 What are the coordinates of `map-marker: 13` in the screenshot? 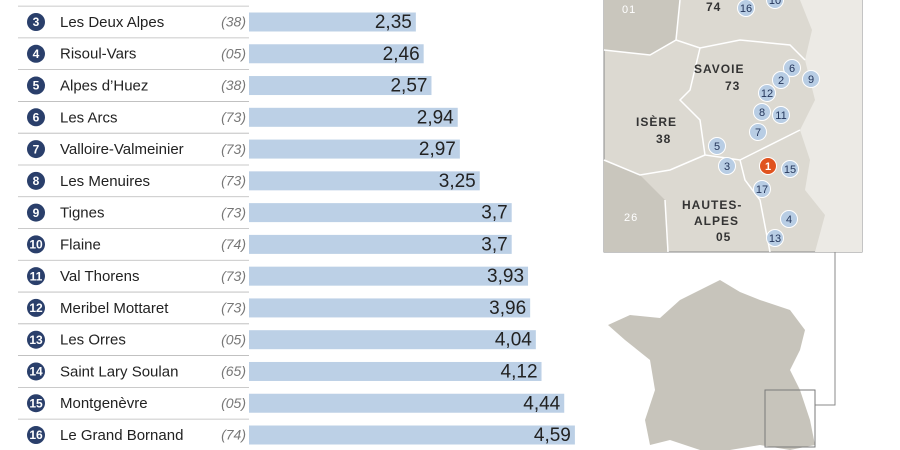 It's located at (775, 238).